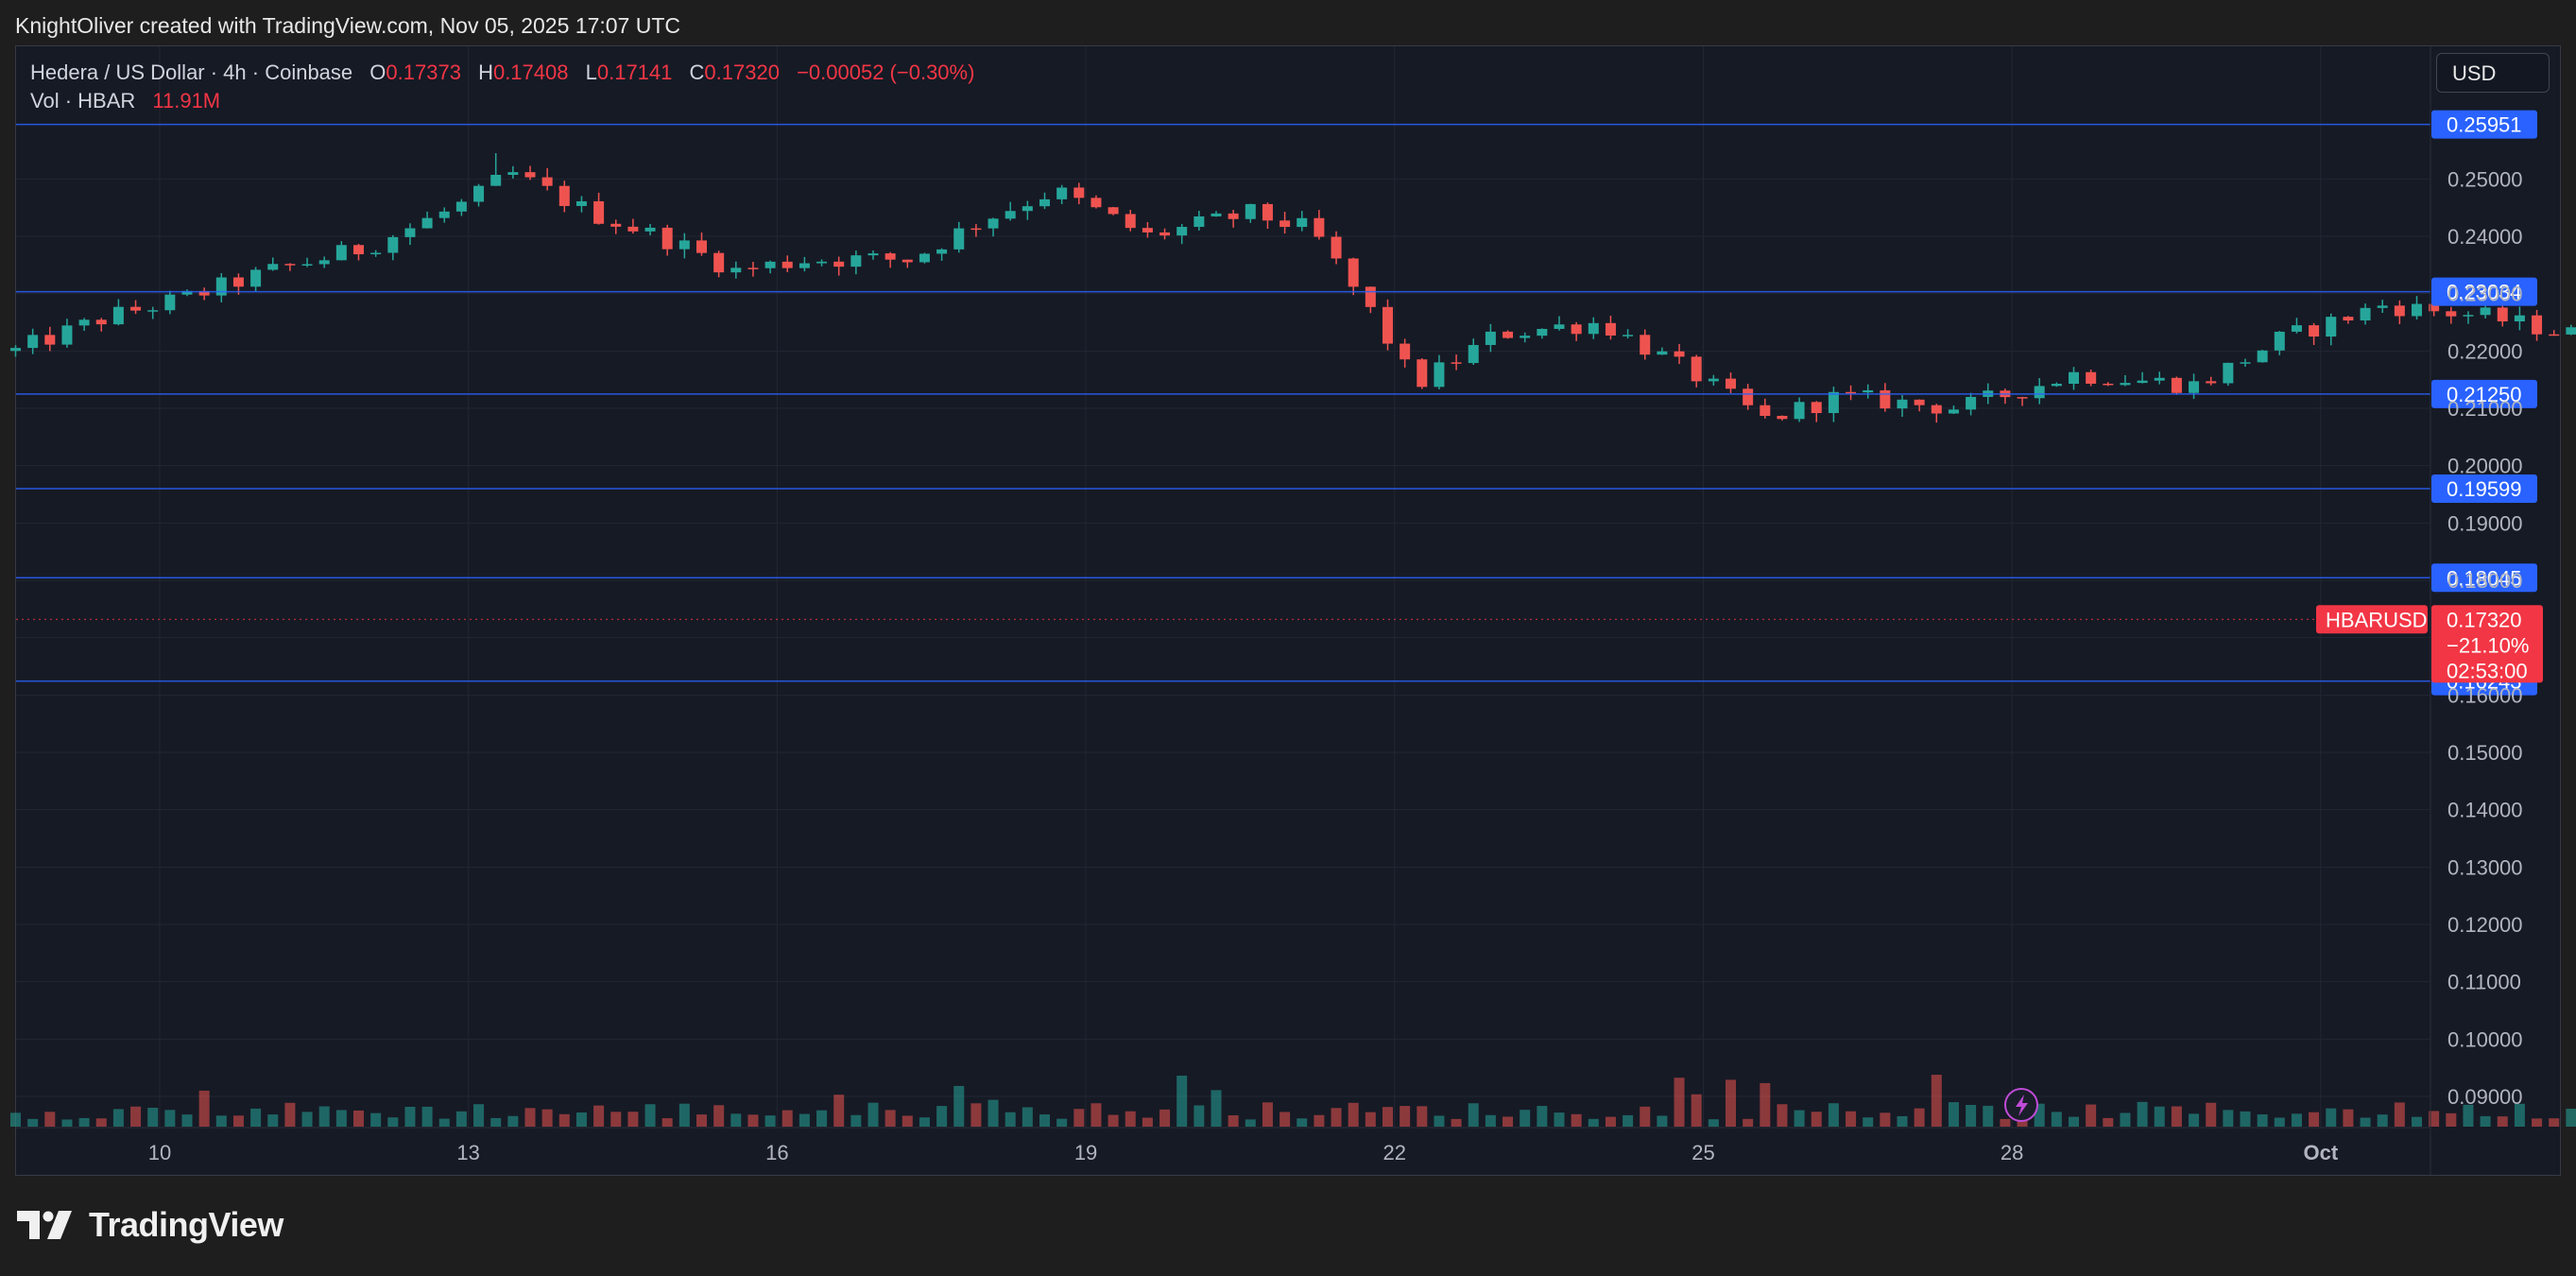 Image resolution: width=2576 pixels, height=1276 pixels. What do you see at coordinates (83, 100) in the screenshot?
I see `volume-label: Vol · HBAR` at bounding box center [83, 100].